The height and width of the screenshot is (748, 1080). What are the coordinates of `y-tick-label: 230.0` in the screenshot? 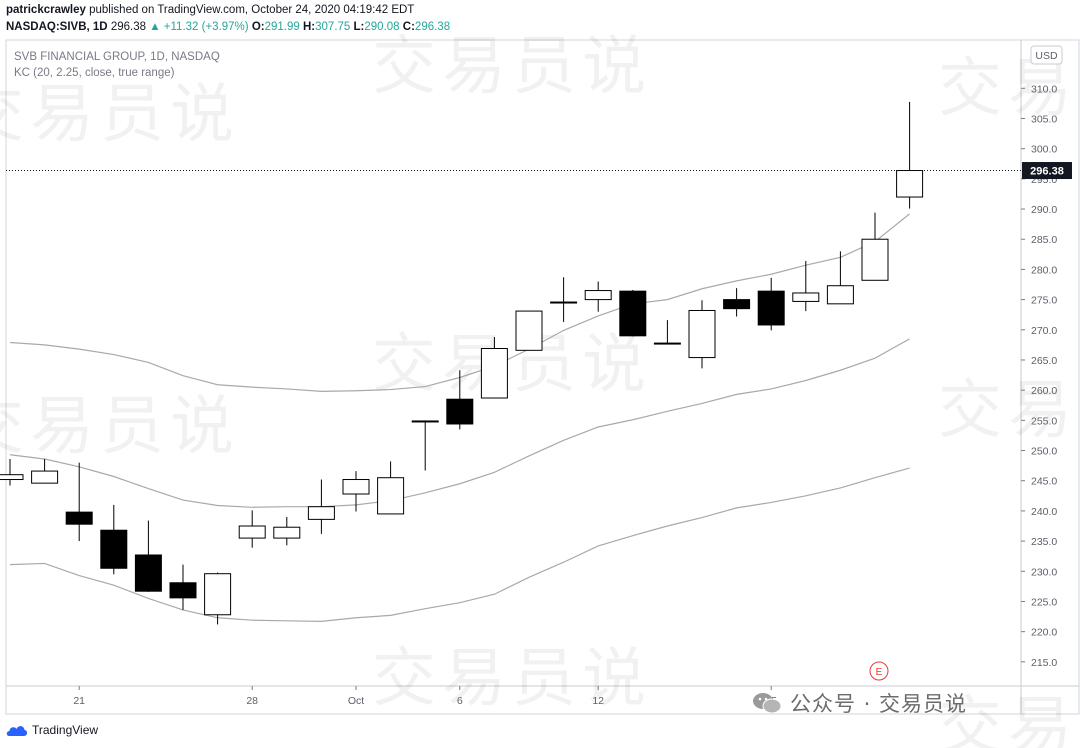 It's located at (1044, 572).